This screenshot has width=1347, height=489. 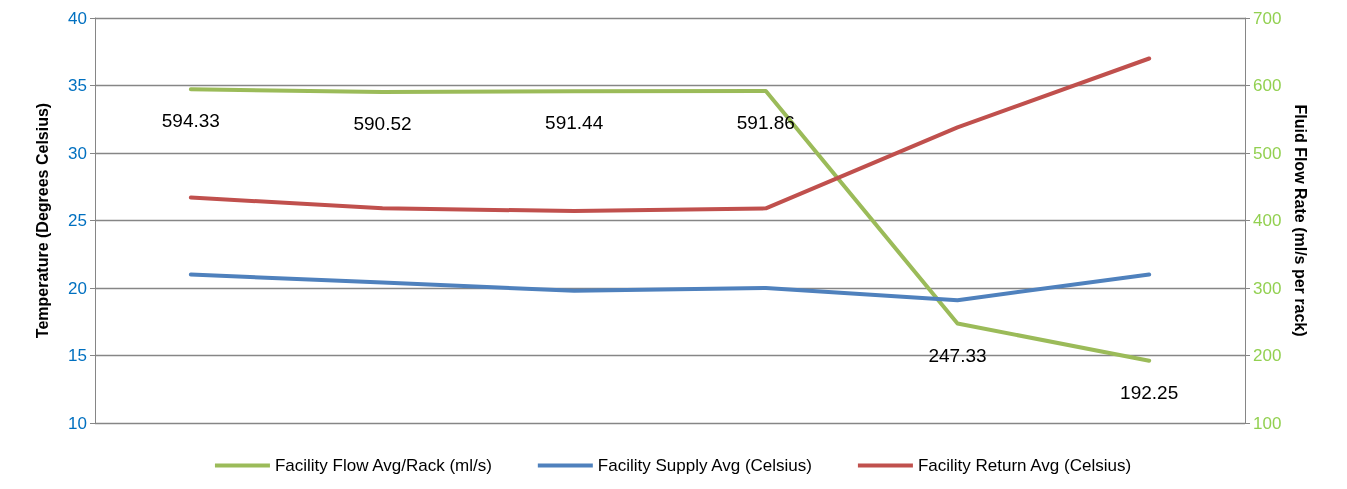 I want to click on y-tick-label: 35, so click(x=77, y=85).